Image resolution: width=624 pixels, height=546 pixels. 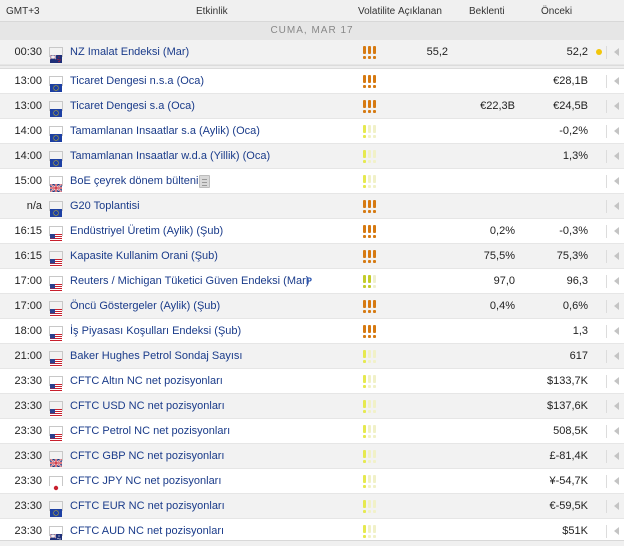 I want to click on australia-flag, so click(x=56, y=534).